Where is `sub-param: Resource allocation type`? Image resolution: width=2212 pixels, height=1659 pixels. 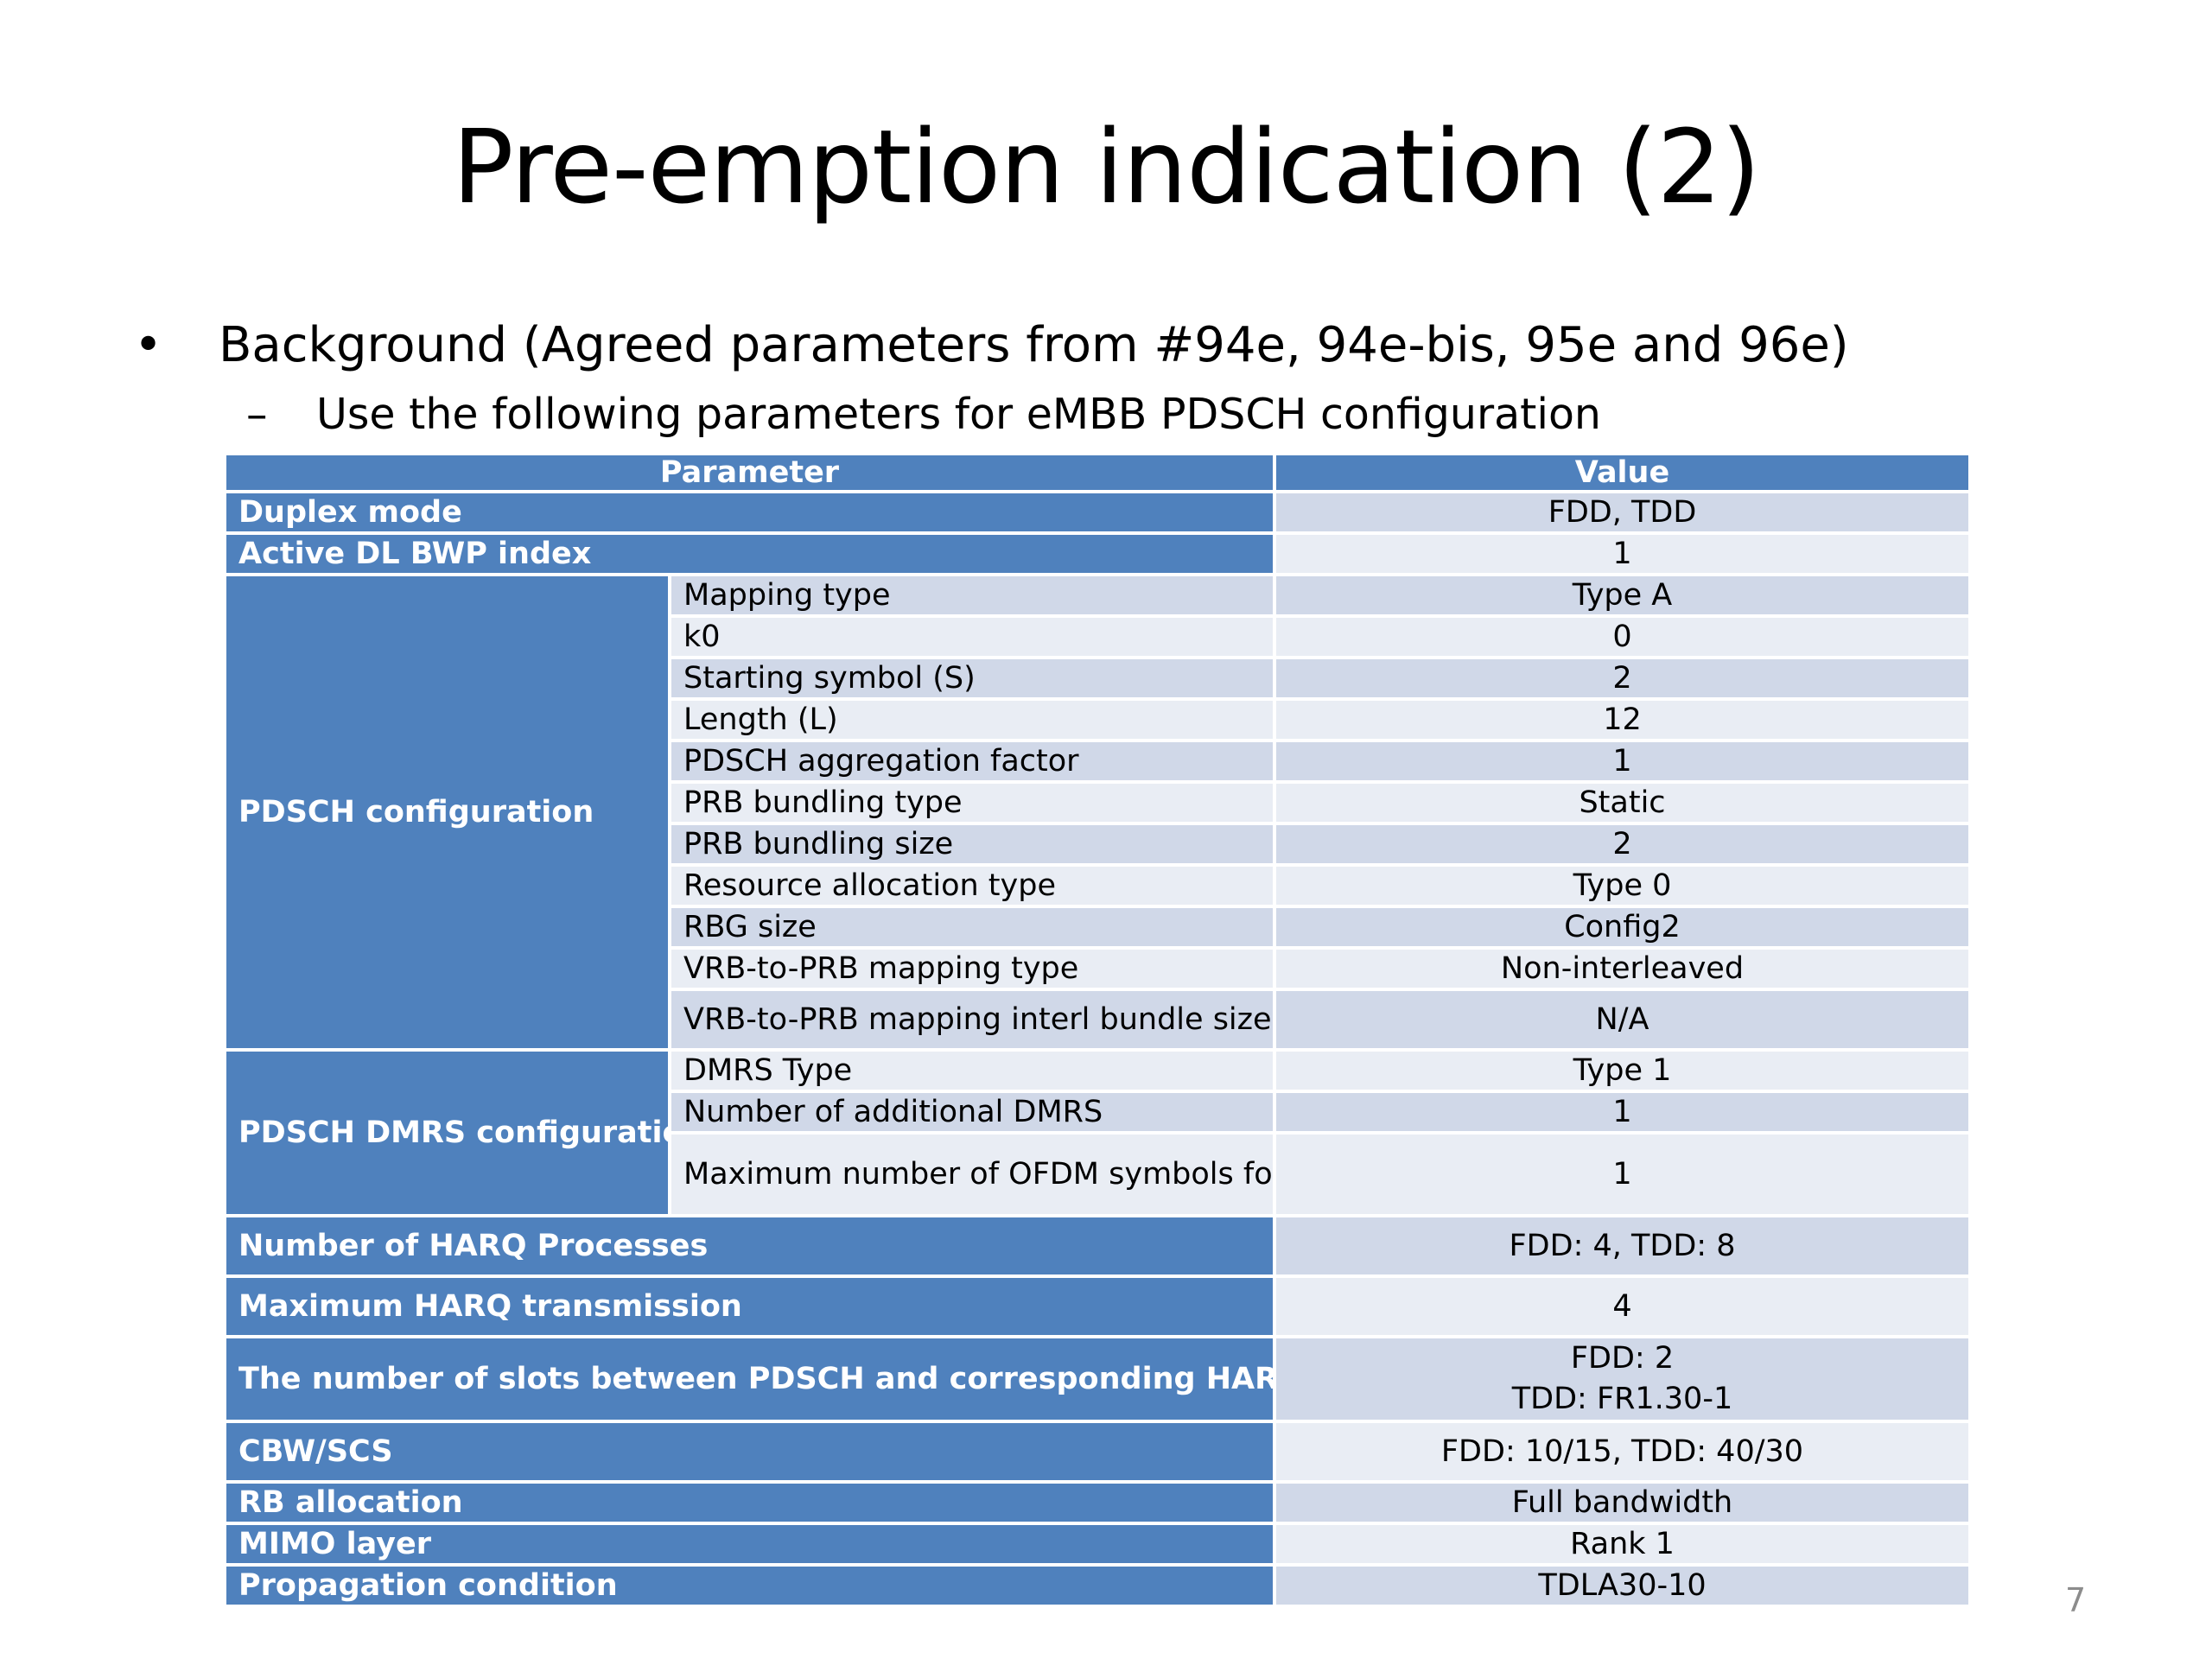
sub-param: Resource allocation type is located at coordinates (972, 885).